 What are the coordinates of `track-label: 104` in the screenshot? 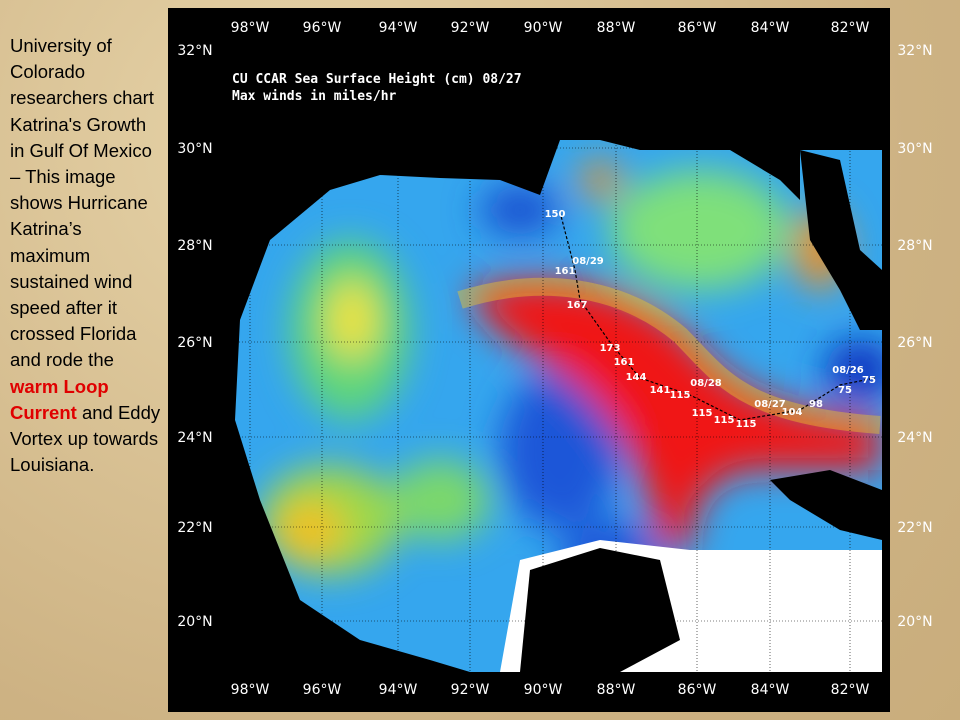 It's located at (792, 412).